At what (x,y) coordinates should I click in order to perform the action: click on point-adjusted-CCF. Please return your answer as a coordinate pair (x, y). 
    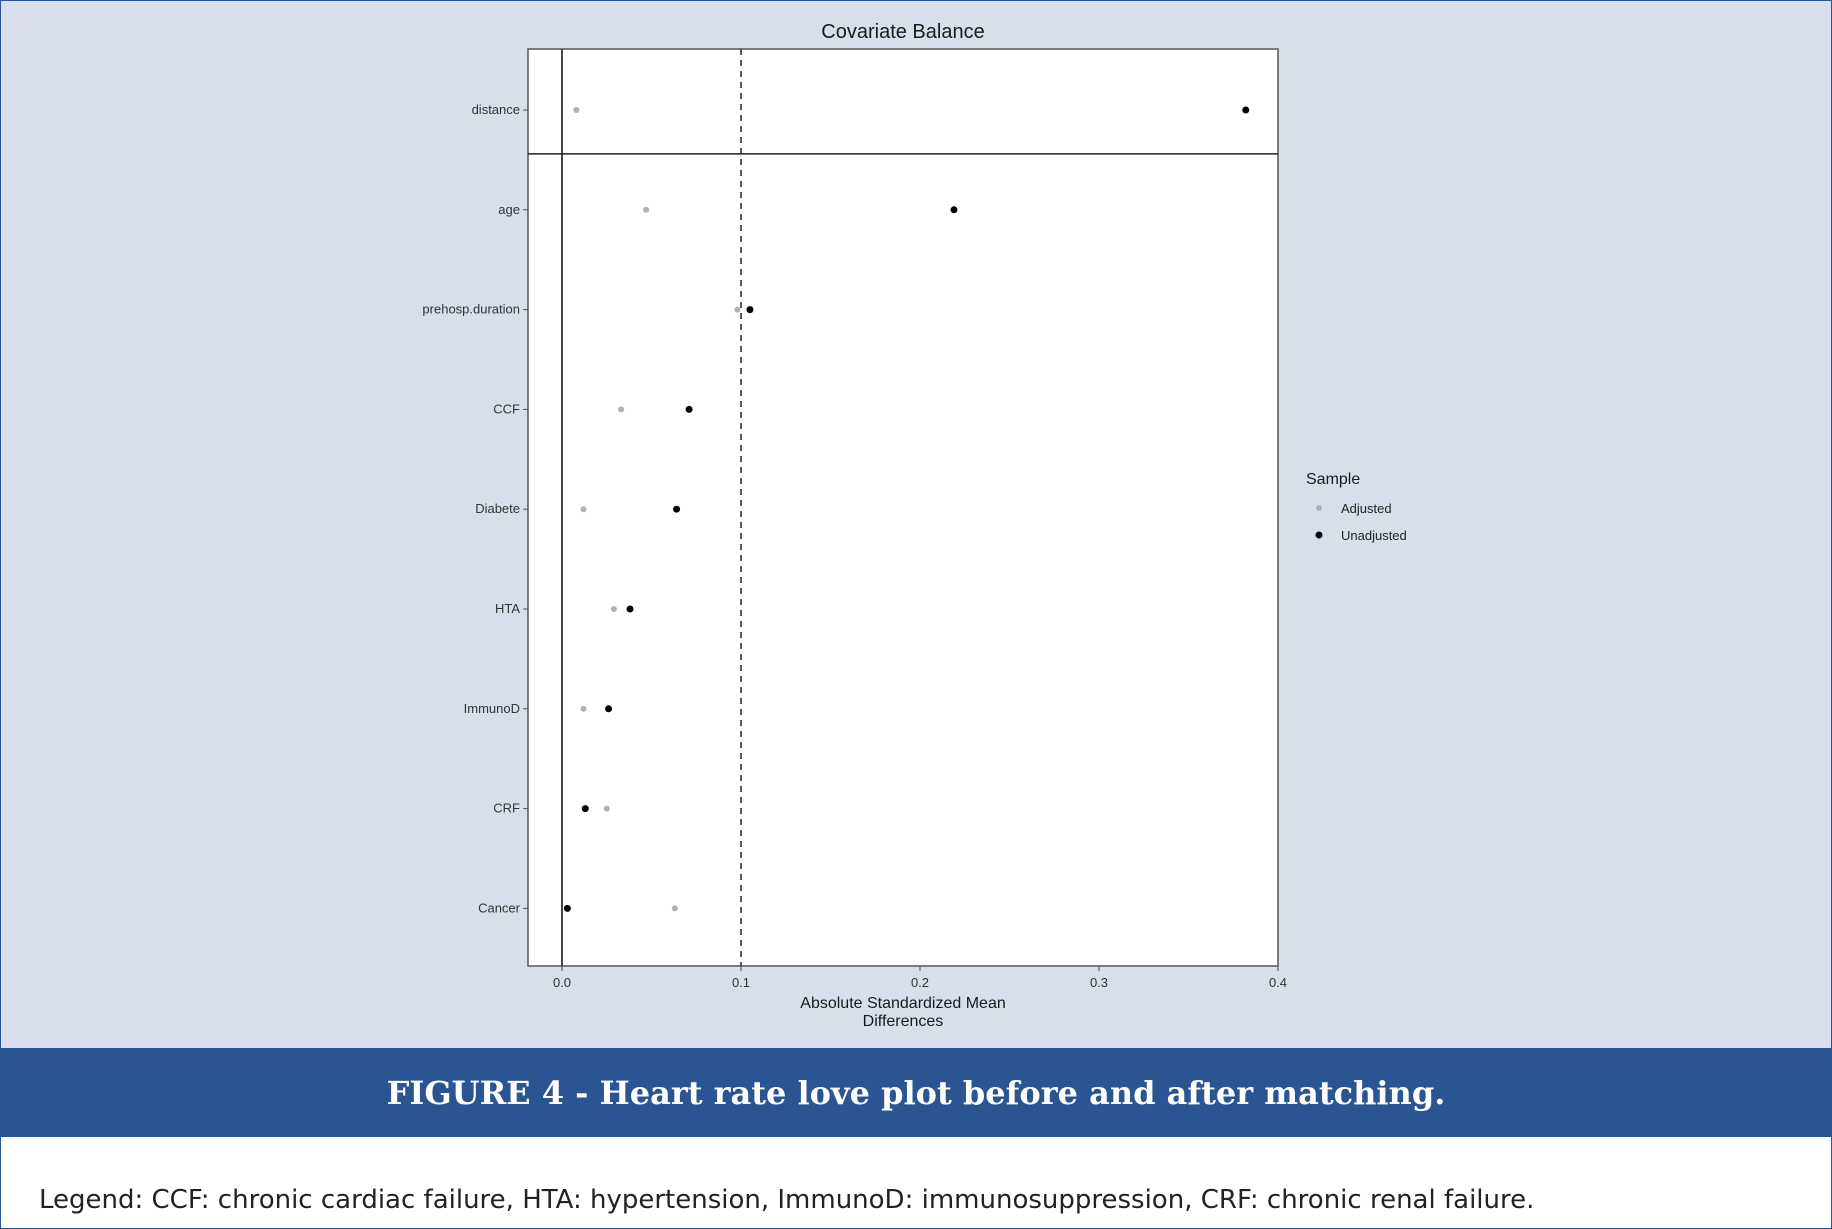
    Looking at the image, I should click on (621, 409).